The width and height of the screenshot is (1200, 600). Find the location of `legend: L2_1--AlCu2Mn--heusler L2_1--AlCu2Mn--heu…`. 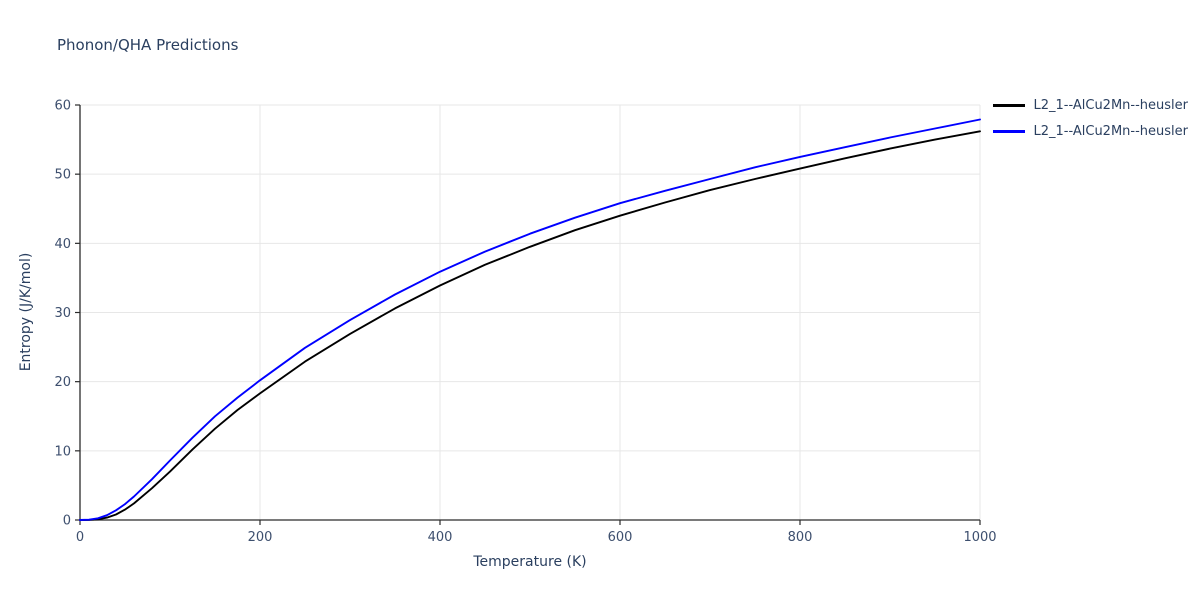

legend: L2_1--AlCu2Mn--heusler L2_1--AlCu2Mn--heu… is located at coordinates (1090, 118).